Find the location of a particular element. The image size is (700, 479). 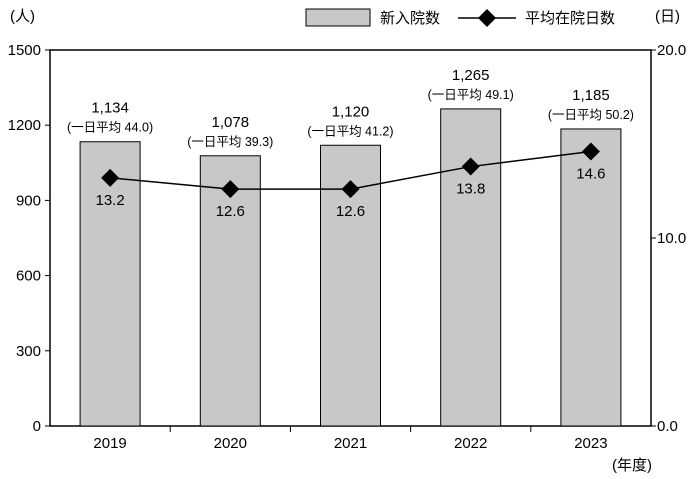

left-tick-label: 600 is located at coordinates (28, 276).